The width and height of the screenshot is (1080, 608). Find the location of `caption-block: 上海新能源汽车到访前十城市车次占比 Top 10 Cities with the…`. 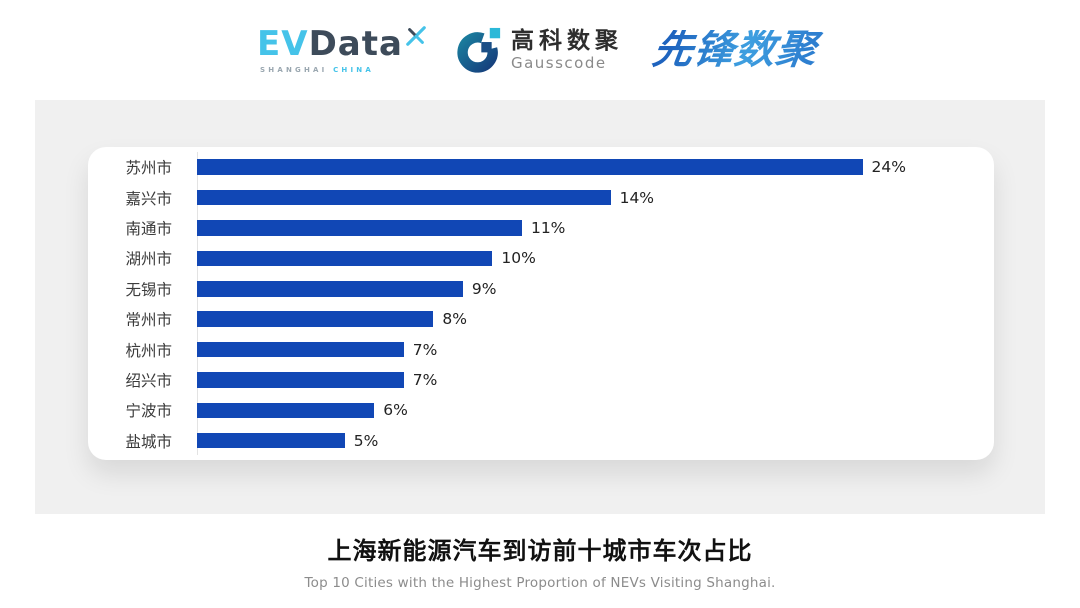

caption-block: 上海新能源汽车到访前十城市车次占比 Top 10 Cities with the… is located at coordinates (540, 561).